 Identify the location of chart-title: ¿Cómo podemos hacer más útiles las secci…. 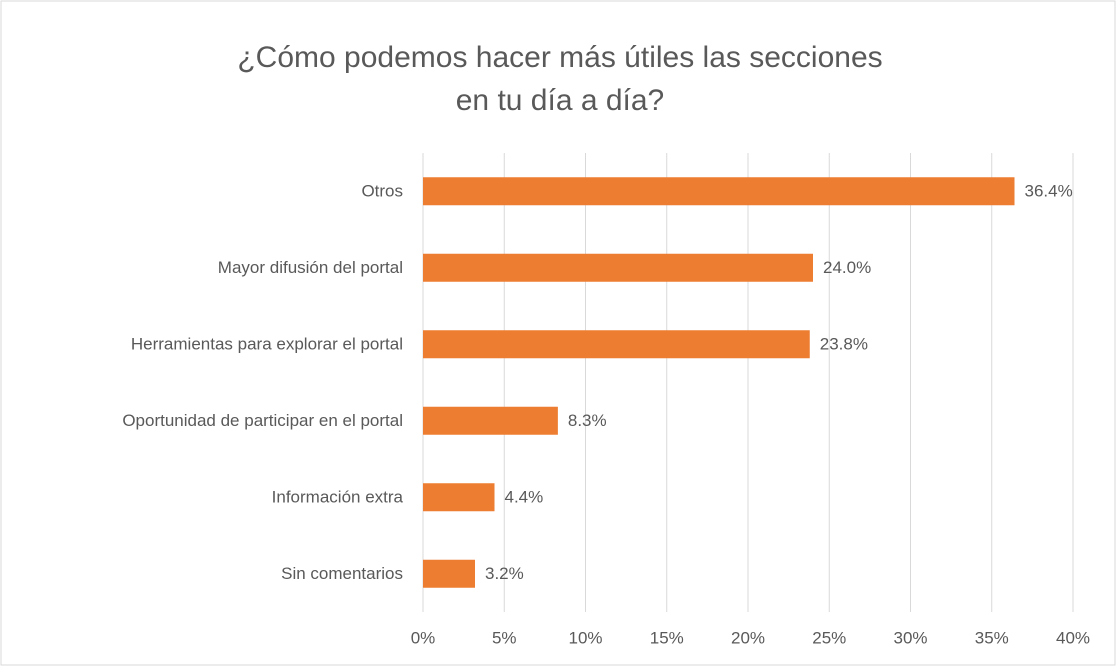
(560, 79).